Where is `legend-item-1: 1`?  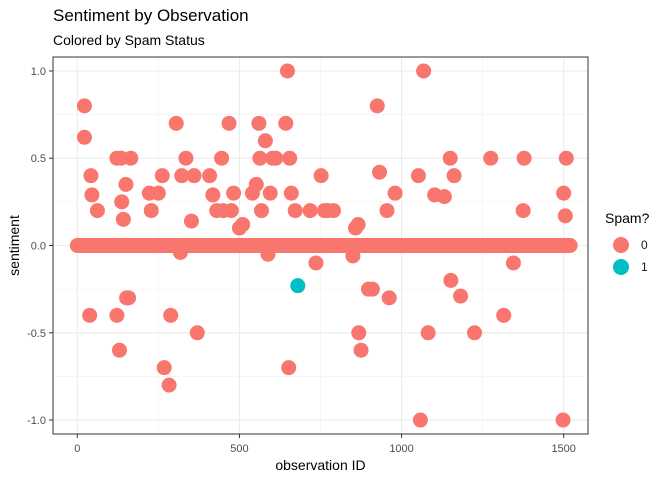 legend-item-1: 1 is located at coordinates (627, 267).